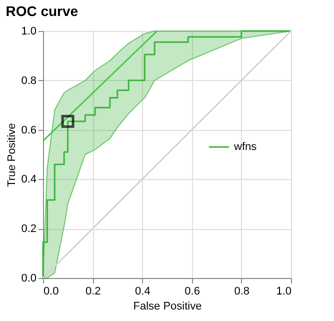 This screenshot has height=321, width=334. What do you see at coordinates (93, 292) in the screenshot?
I see `x-tick-label: 0.2` at bounding box center [93, 292].